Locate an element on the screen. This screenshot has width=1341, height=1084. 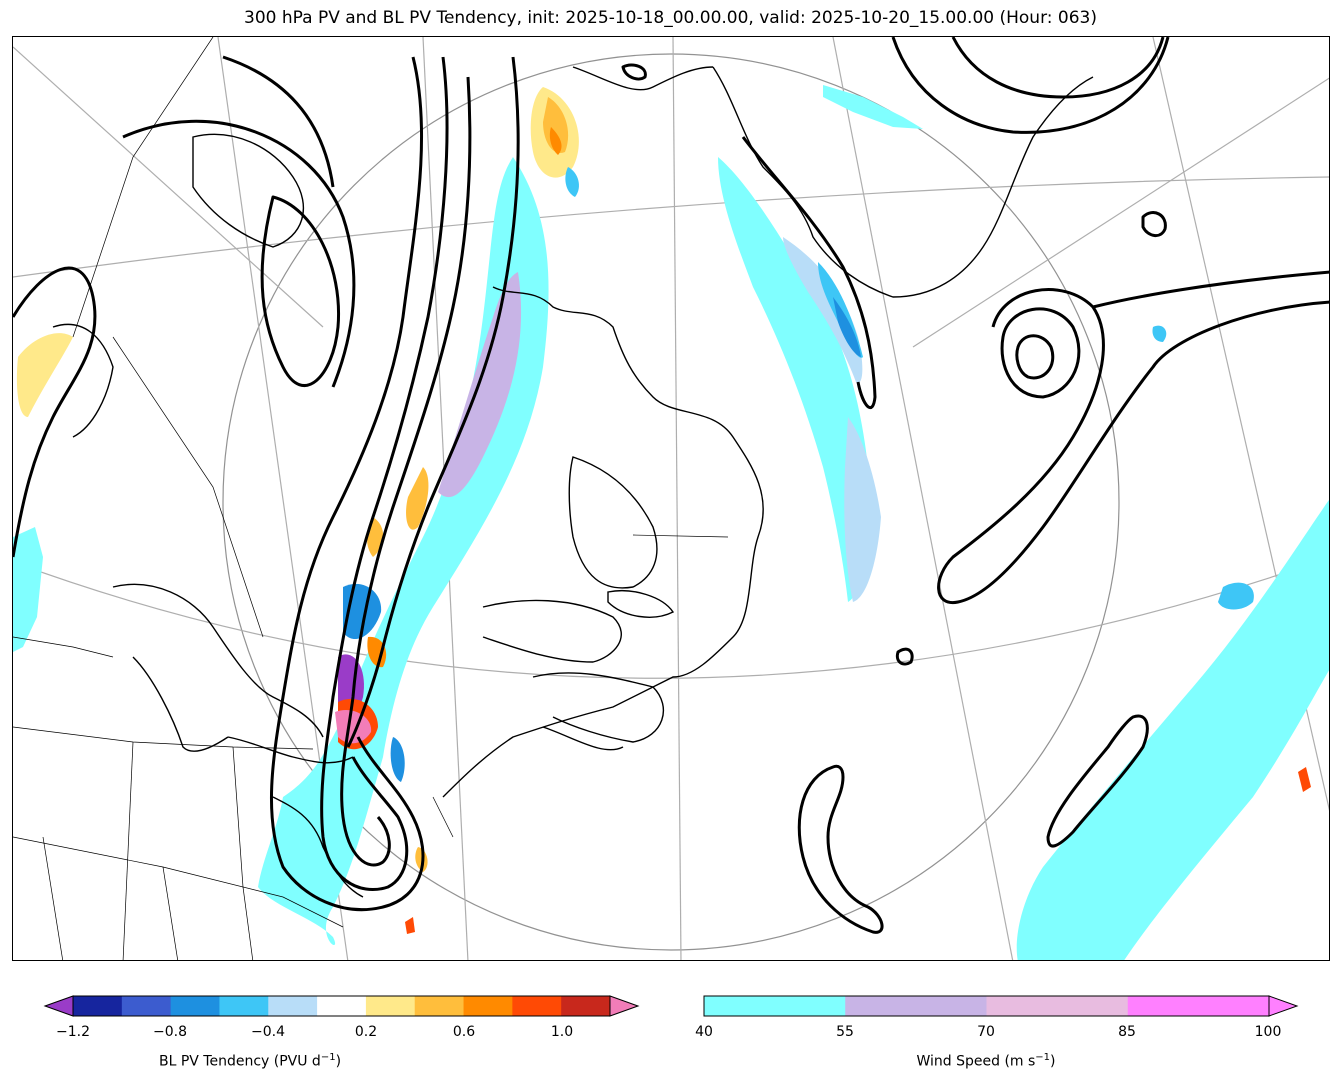
pv-contour-trough-outer is located at coordinates (347, 484).